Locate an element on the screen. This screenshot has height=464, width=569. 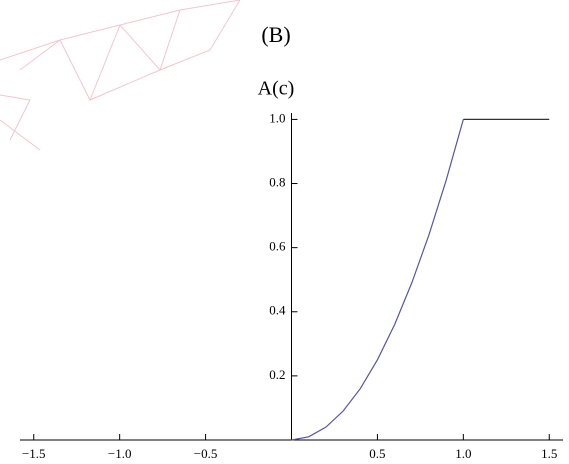
x-tick-label: 0.5 is located at coordinates (377, 453).